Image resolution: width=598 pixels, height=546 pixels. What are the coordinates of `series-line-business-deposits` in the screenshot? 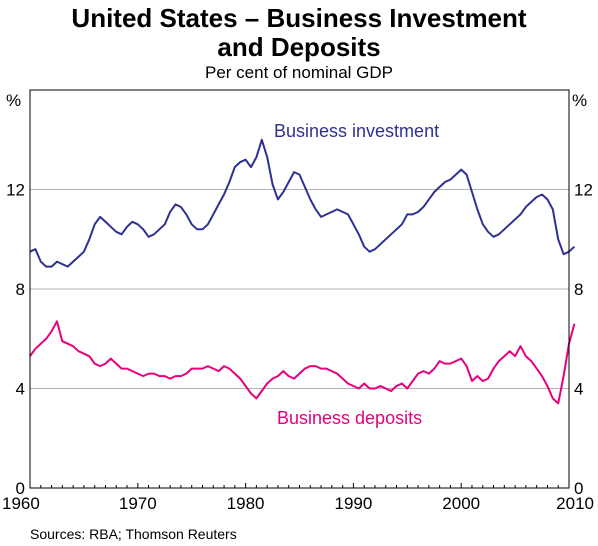 It's located at (302, 362).